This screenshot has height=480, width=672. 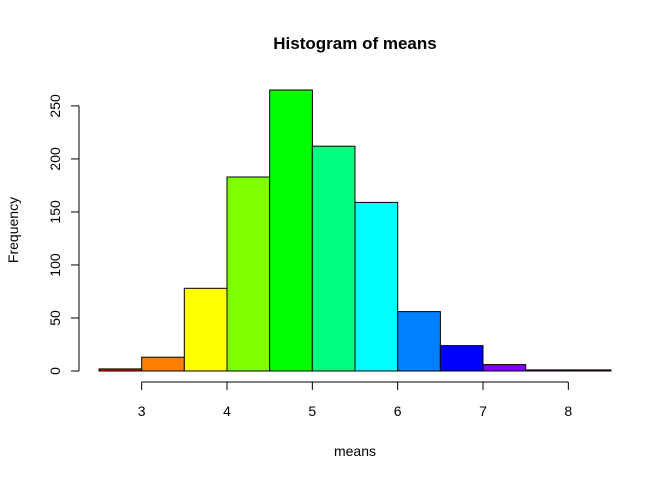 I want to click on x-axis-label: means, so click(x=355, y=451).